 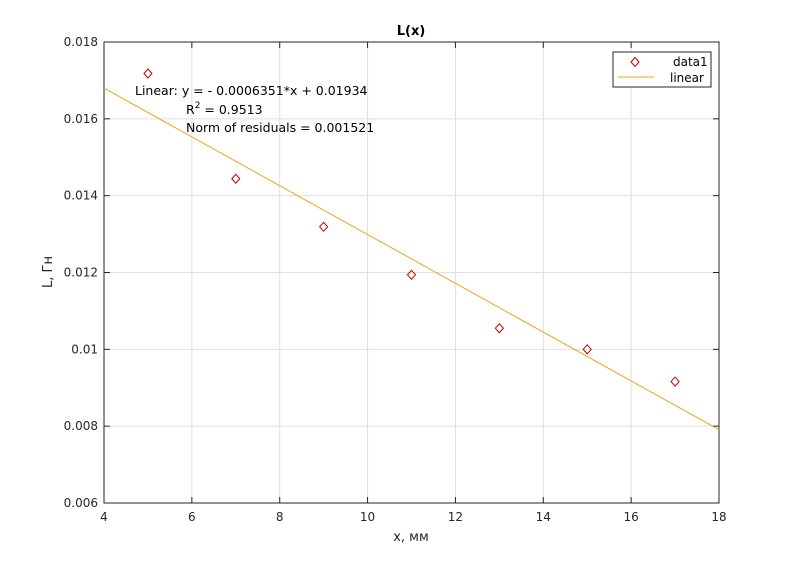 What do you see at coordinates (81, 426) in the screenshot?
I see `y-tick-label: 0.008` at bounding box center [81, 426].